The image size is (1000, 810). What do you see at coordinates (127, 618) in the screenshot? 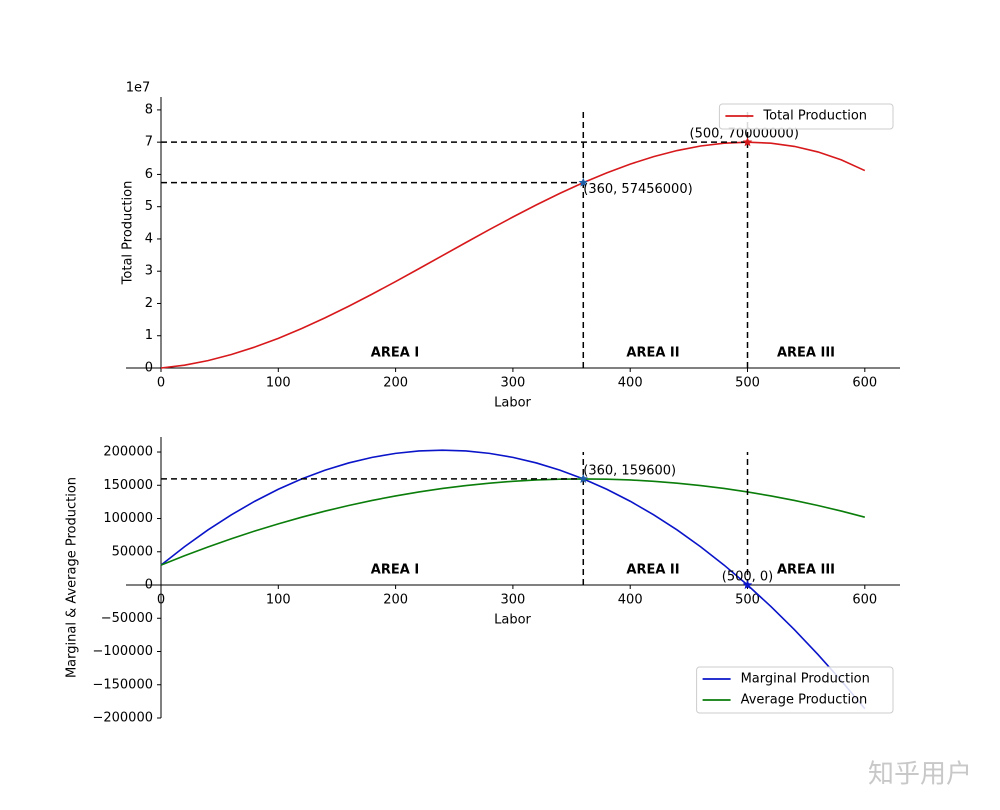
I see `y-tick-label: −50000` at bounding box center [127, 618].